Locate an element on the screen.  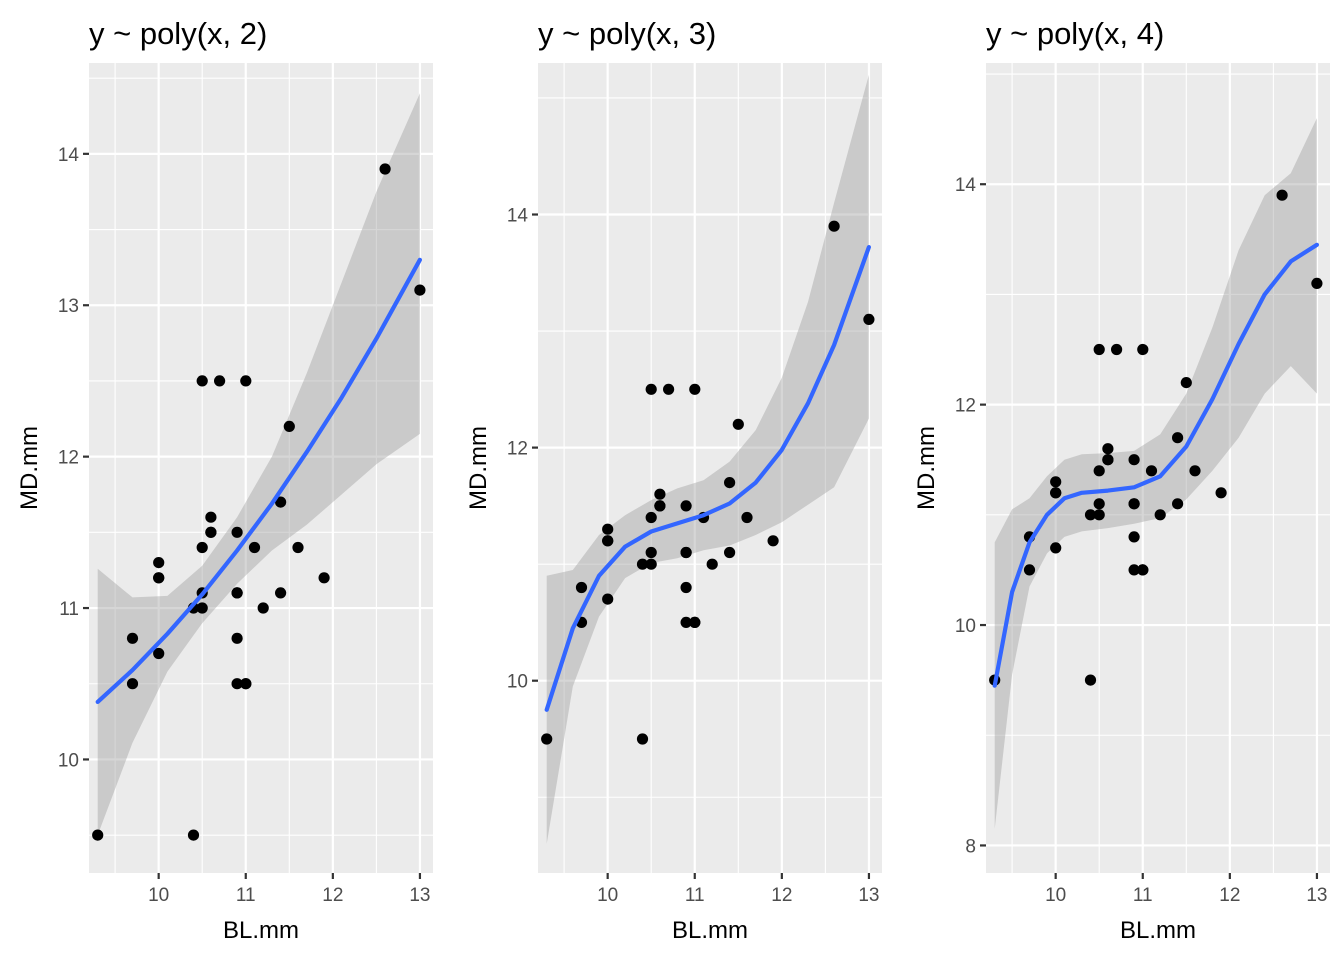
plot-title: y ~ poly(x, 3) is located at coordinates (627, 33).